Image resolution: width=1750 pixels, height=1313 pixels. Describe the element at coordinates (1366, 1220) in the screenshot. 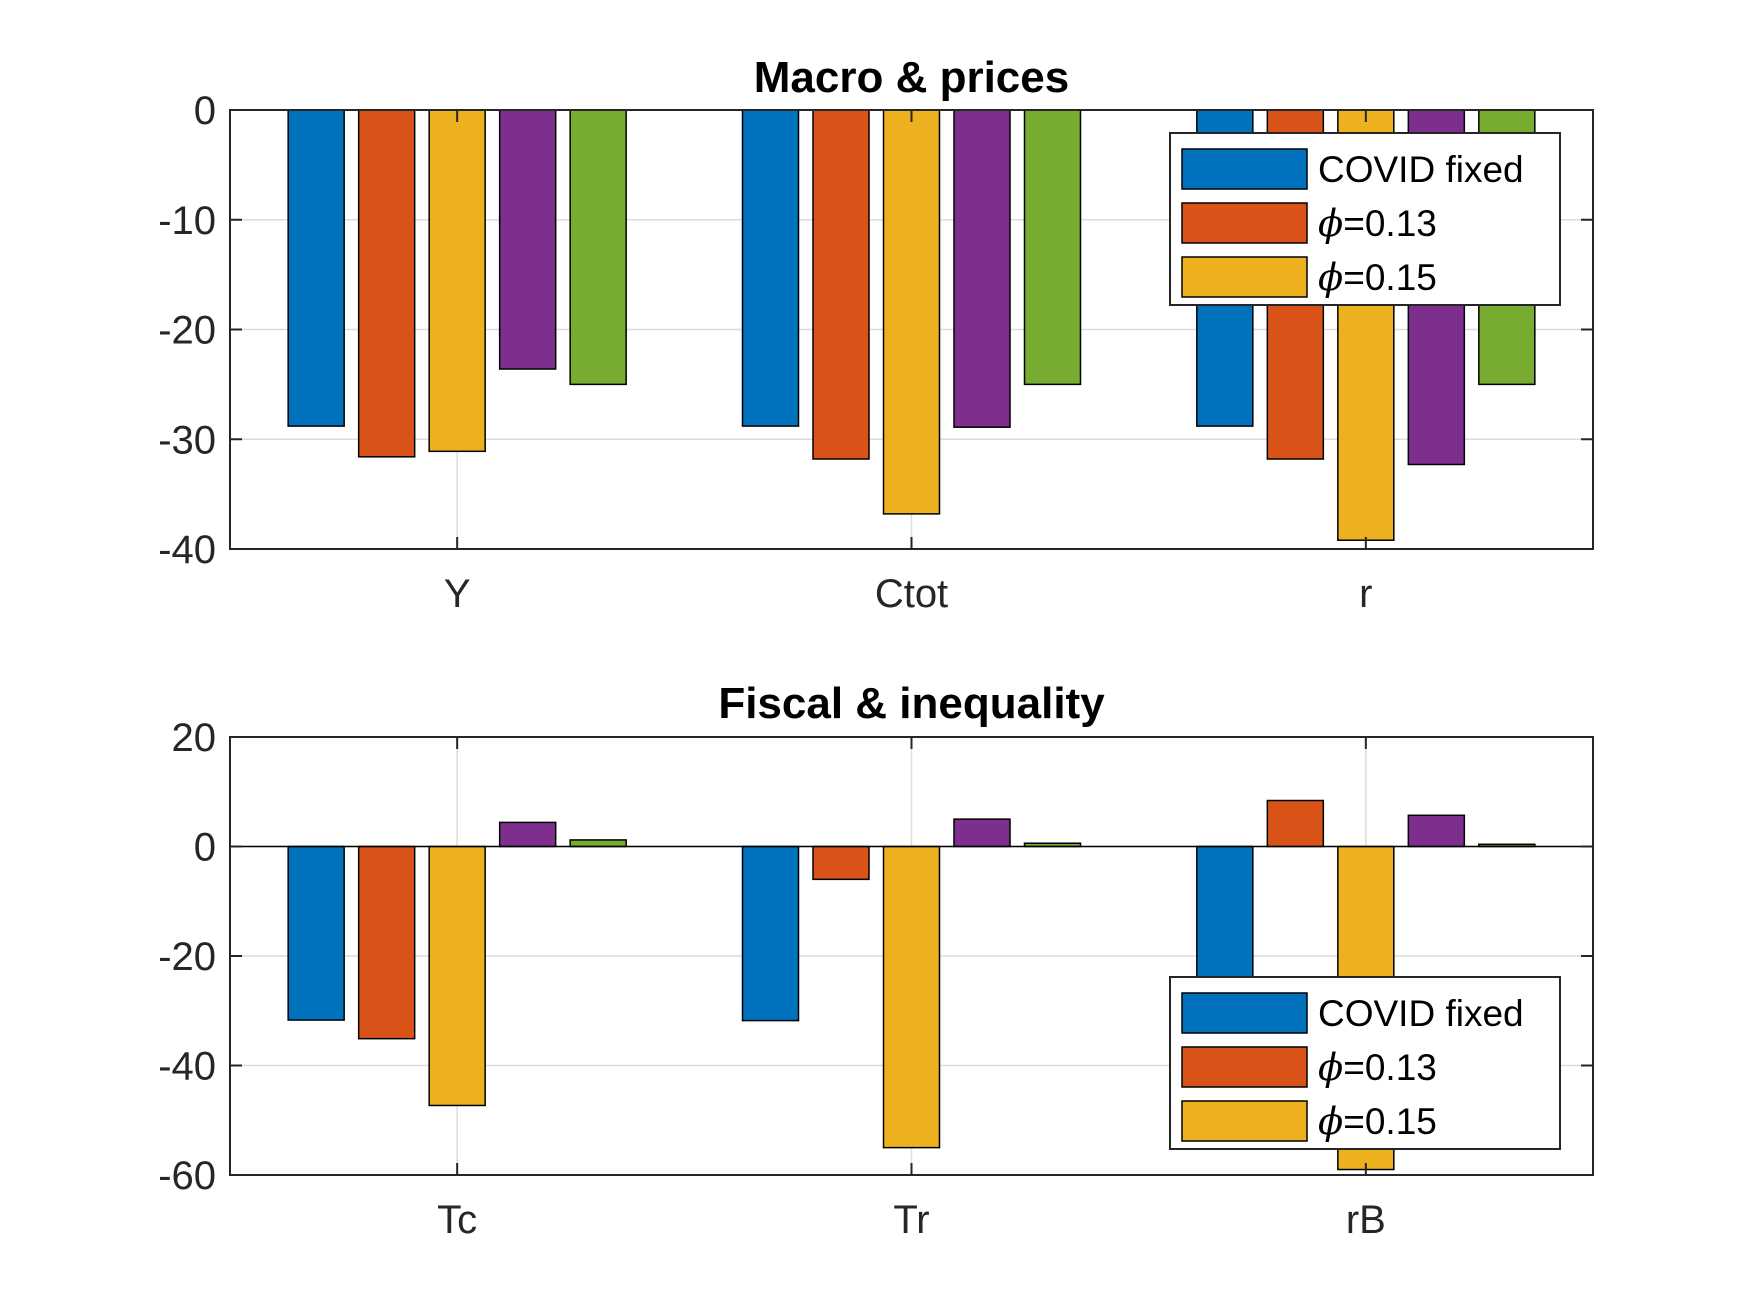

I see `x-tick-label: rB` at that location.